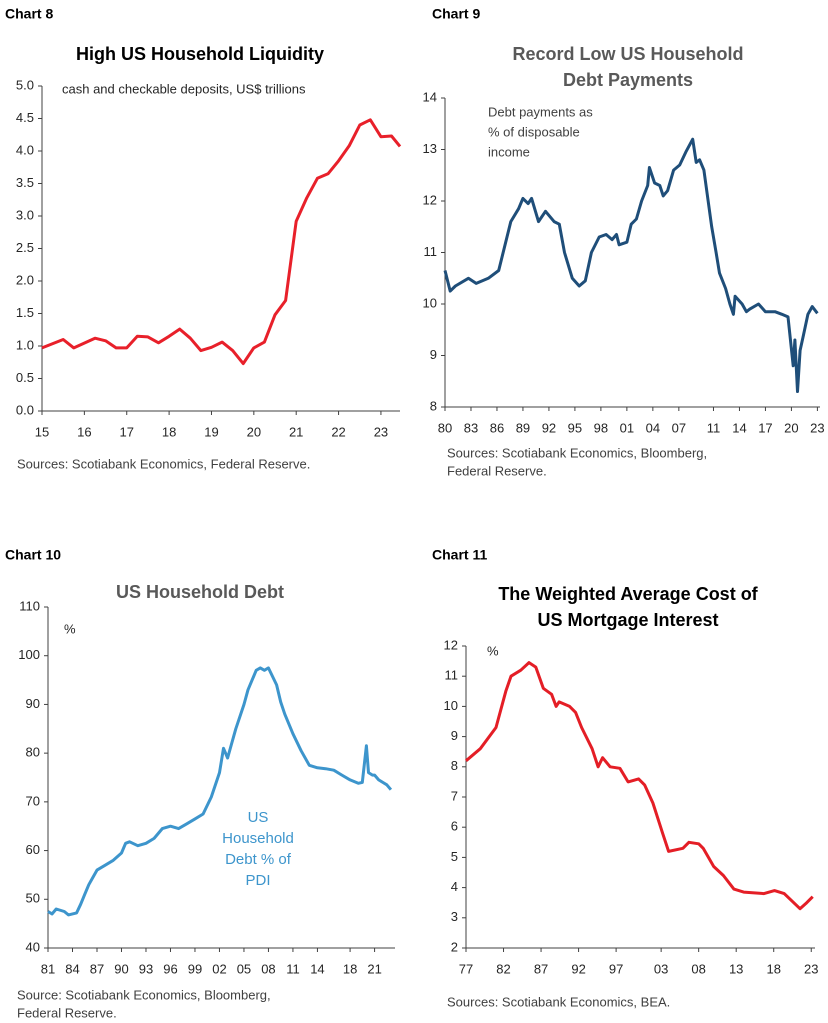 The width and height of the screenshot is (828, 1023). Describe the element at coordinates (200, 54) in the screenshot. I see `chart-title: High US Household Liquidity` at that location.